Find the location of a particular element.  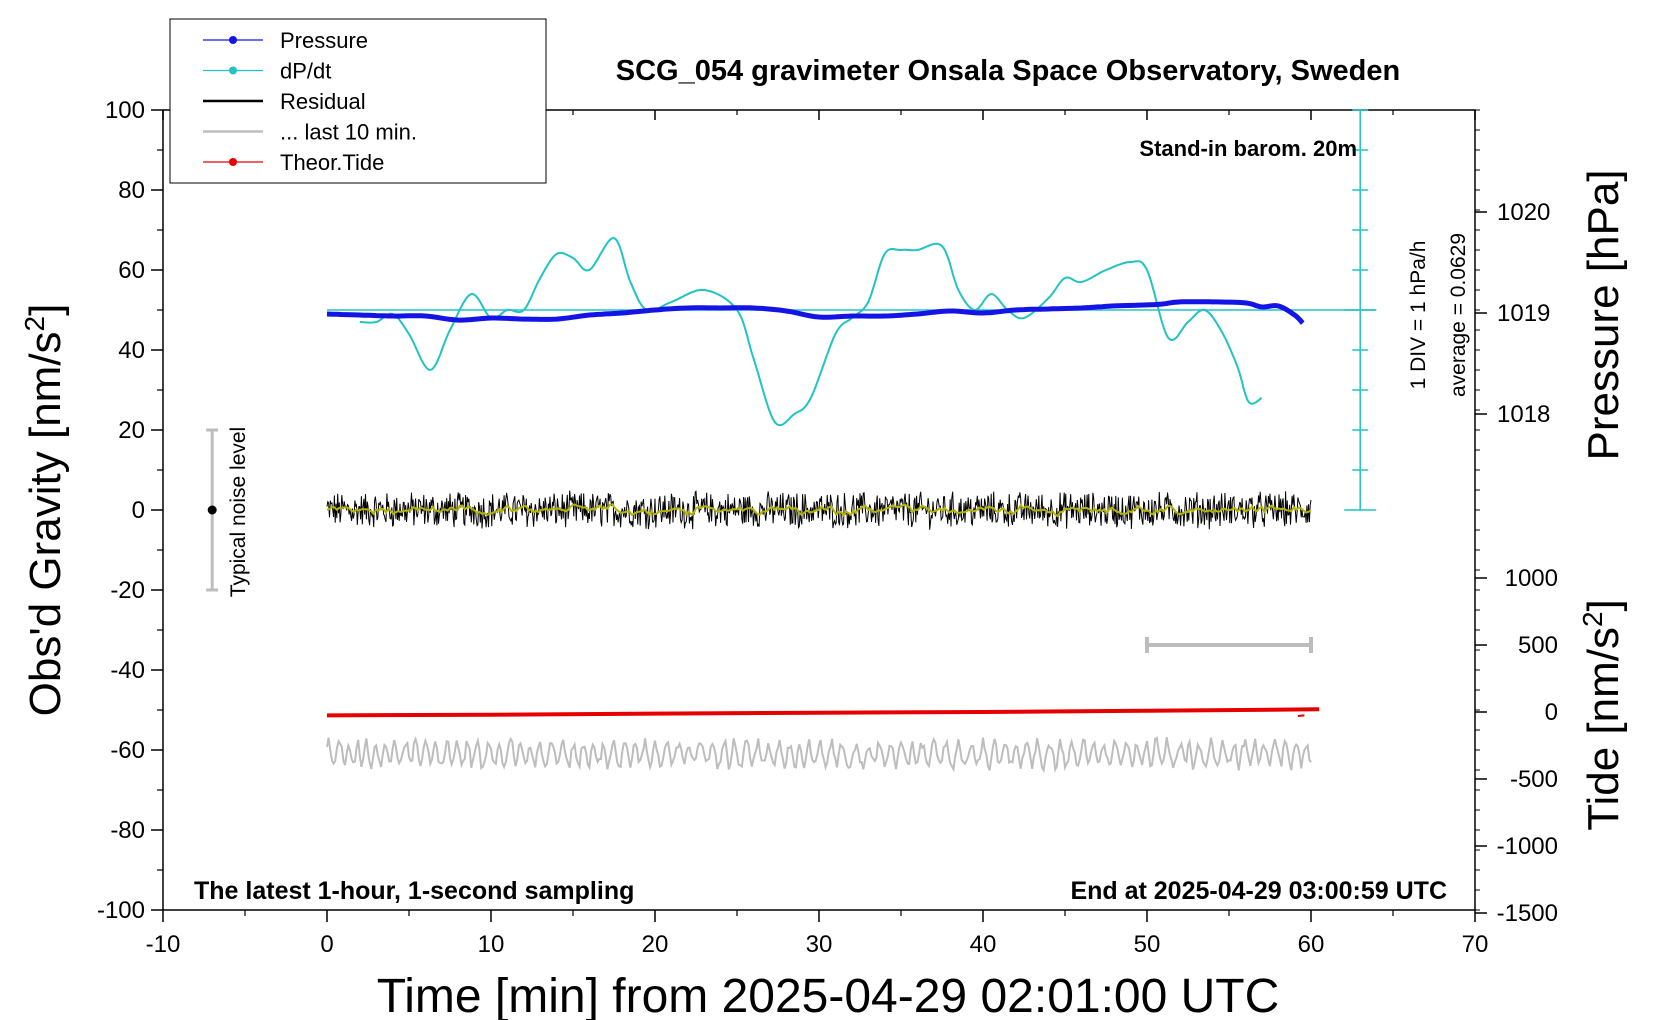

dpdt-series-line is located at coordinates (811, 331).